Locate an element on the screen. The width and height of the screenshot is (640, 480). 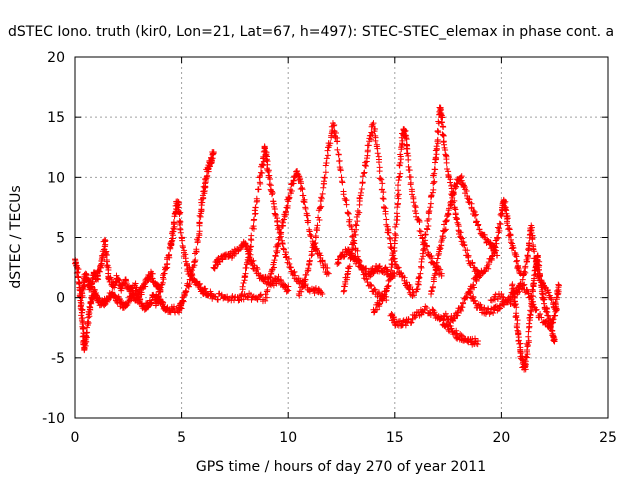
y-tick-label: -10 is located at coordinates (53, 419).